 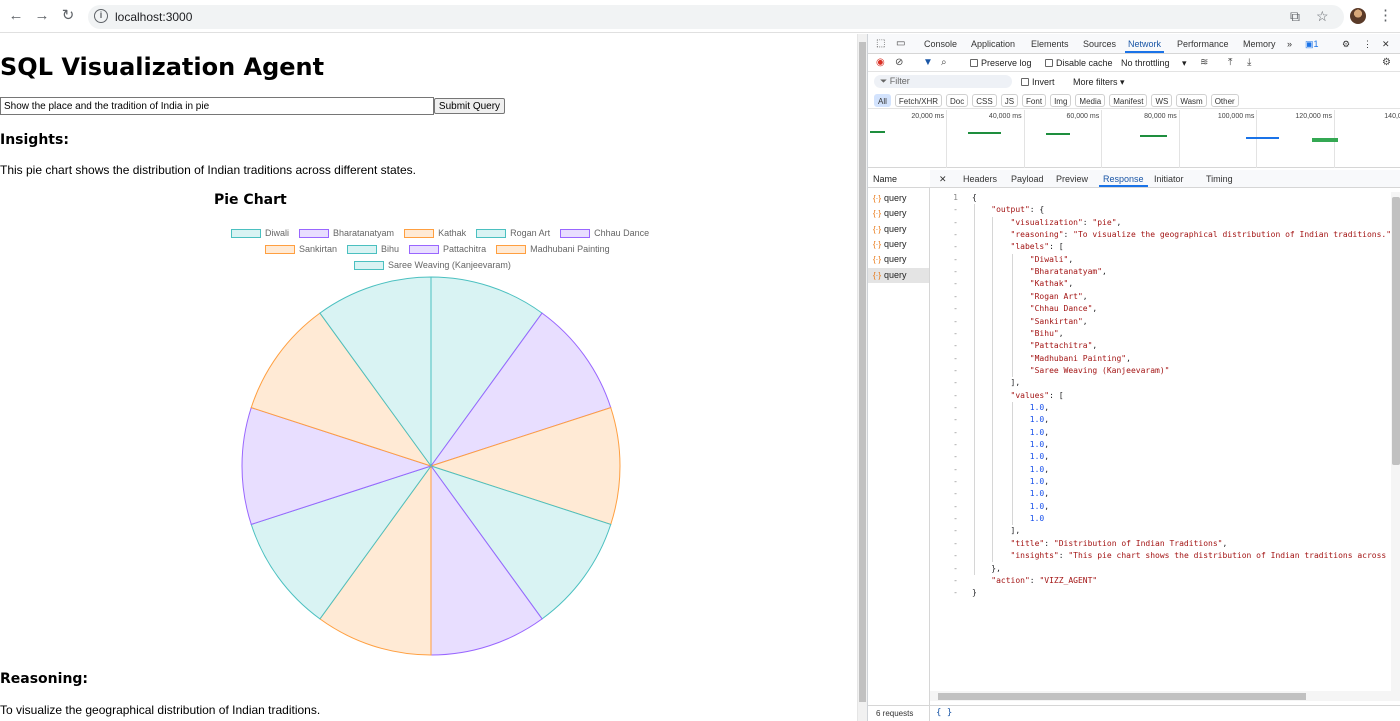 I want to click on filter-input: ⏷ Filter, so click(x=943, y=81).